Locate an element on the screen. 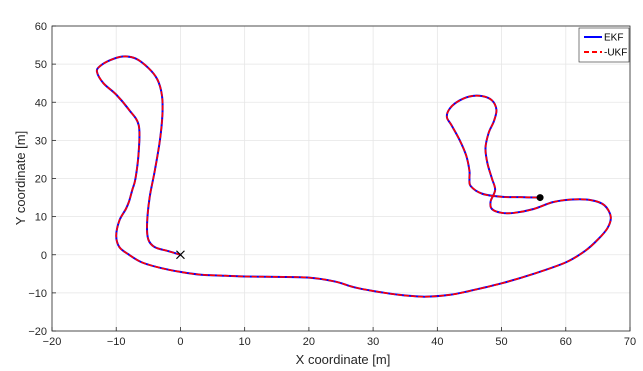 This screenshot has height=371, width=643. end-marker is located at coordinates (540, 198).